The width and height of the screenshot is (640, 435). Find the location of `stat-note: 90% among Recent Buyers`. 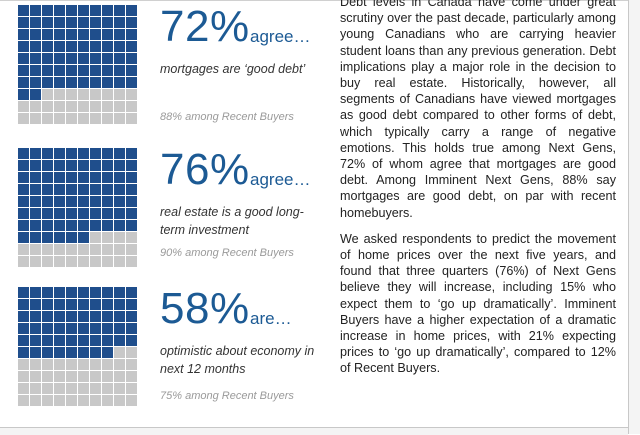

stat-note: 90% among Recent Buyers is located at coordinates (227, 253).